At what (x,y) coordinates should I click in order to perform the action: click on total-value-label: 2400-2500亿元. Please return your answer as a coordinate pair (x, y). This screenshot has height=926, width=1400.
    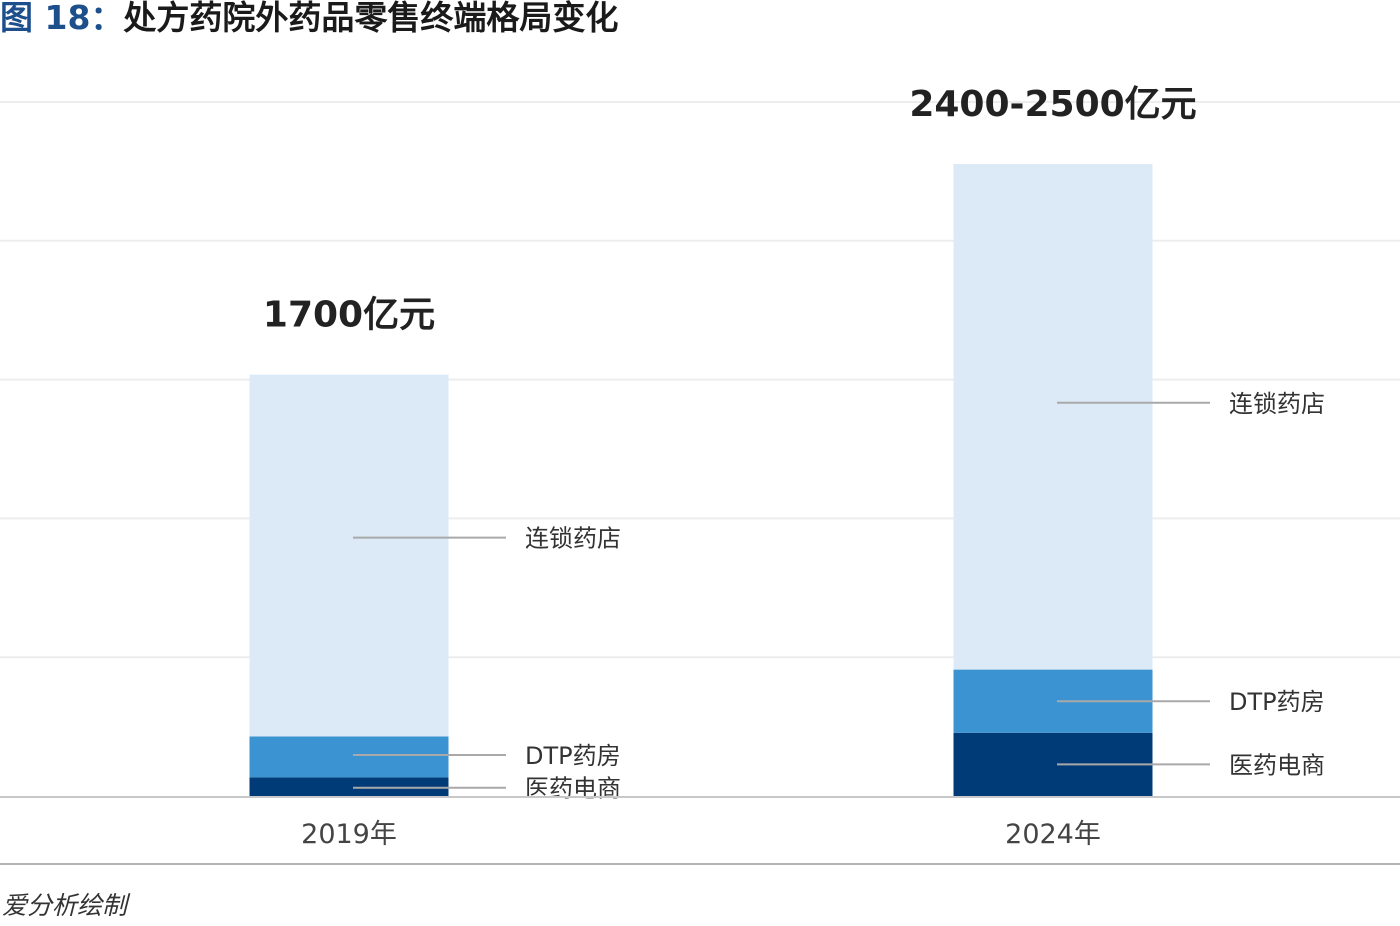
    Looking at the image, I should click on (1052, 104).